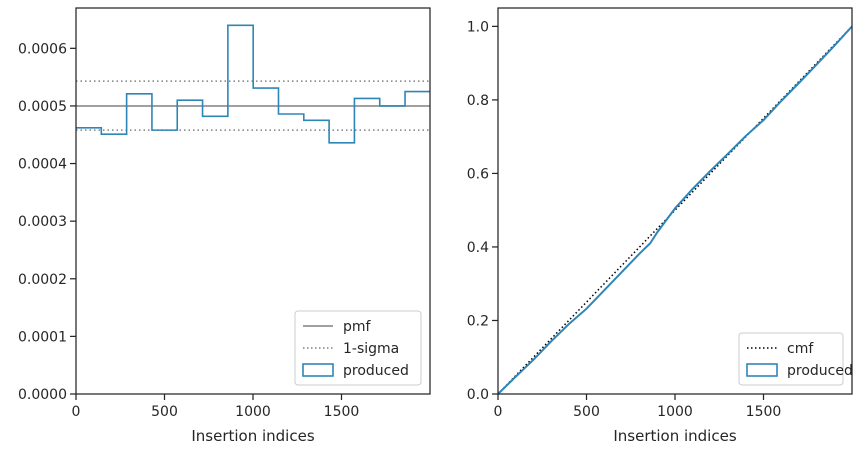 This screenshot has width=861, height=453. I want to click on y-tick-label: 0.8, so click(478, 101).